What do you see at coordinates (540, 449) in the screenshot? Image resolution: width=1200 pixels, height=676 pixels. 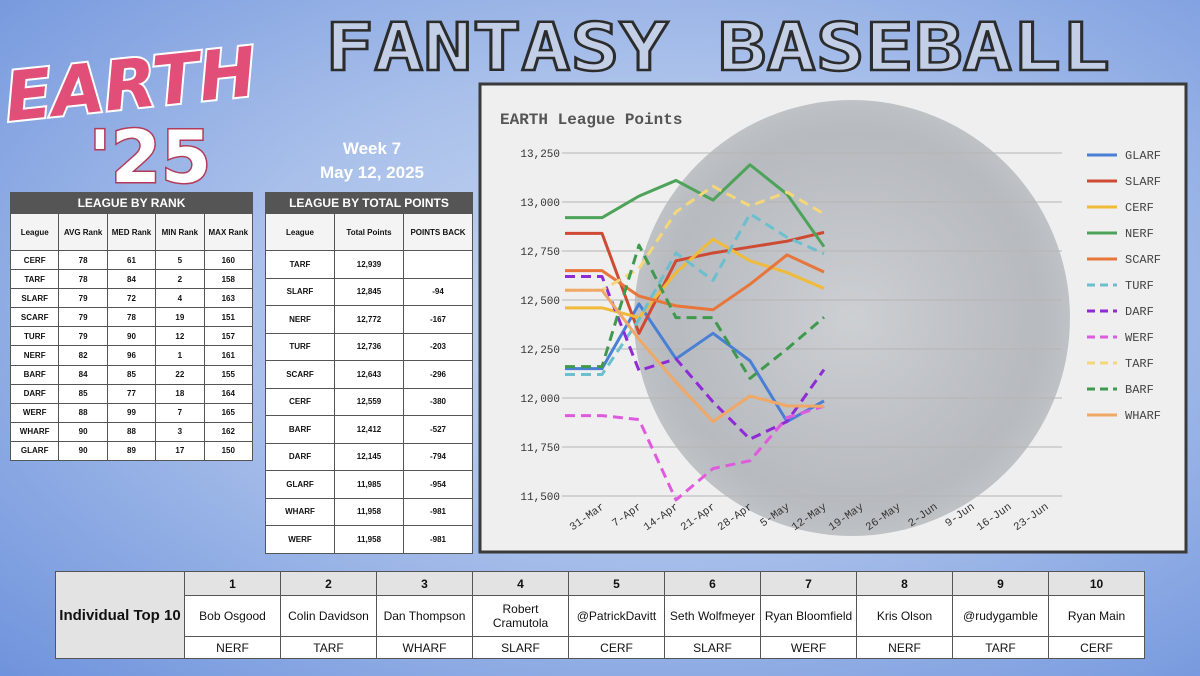 I see `y-tick-label: 11,750` at bounding box center [540, 449].